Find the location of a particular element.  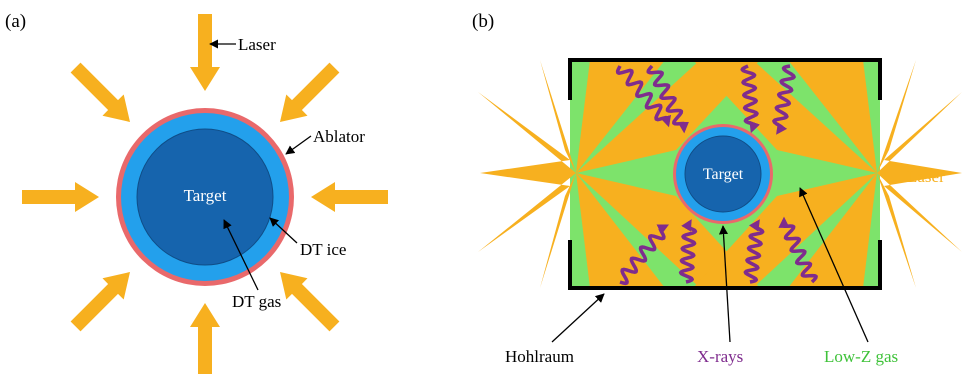

dt-gas-label: DT gas is located at coordinates (256, 301).